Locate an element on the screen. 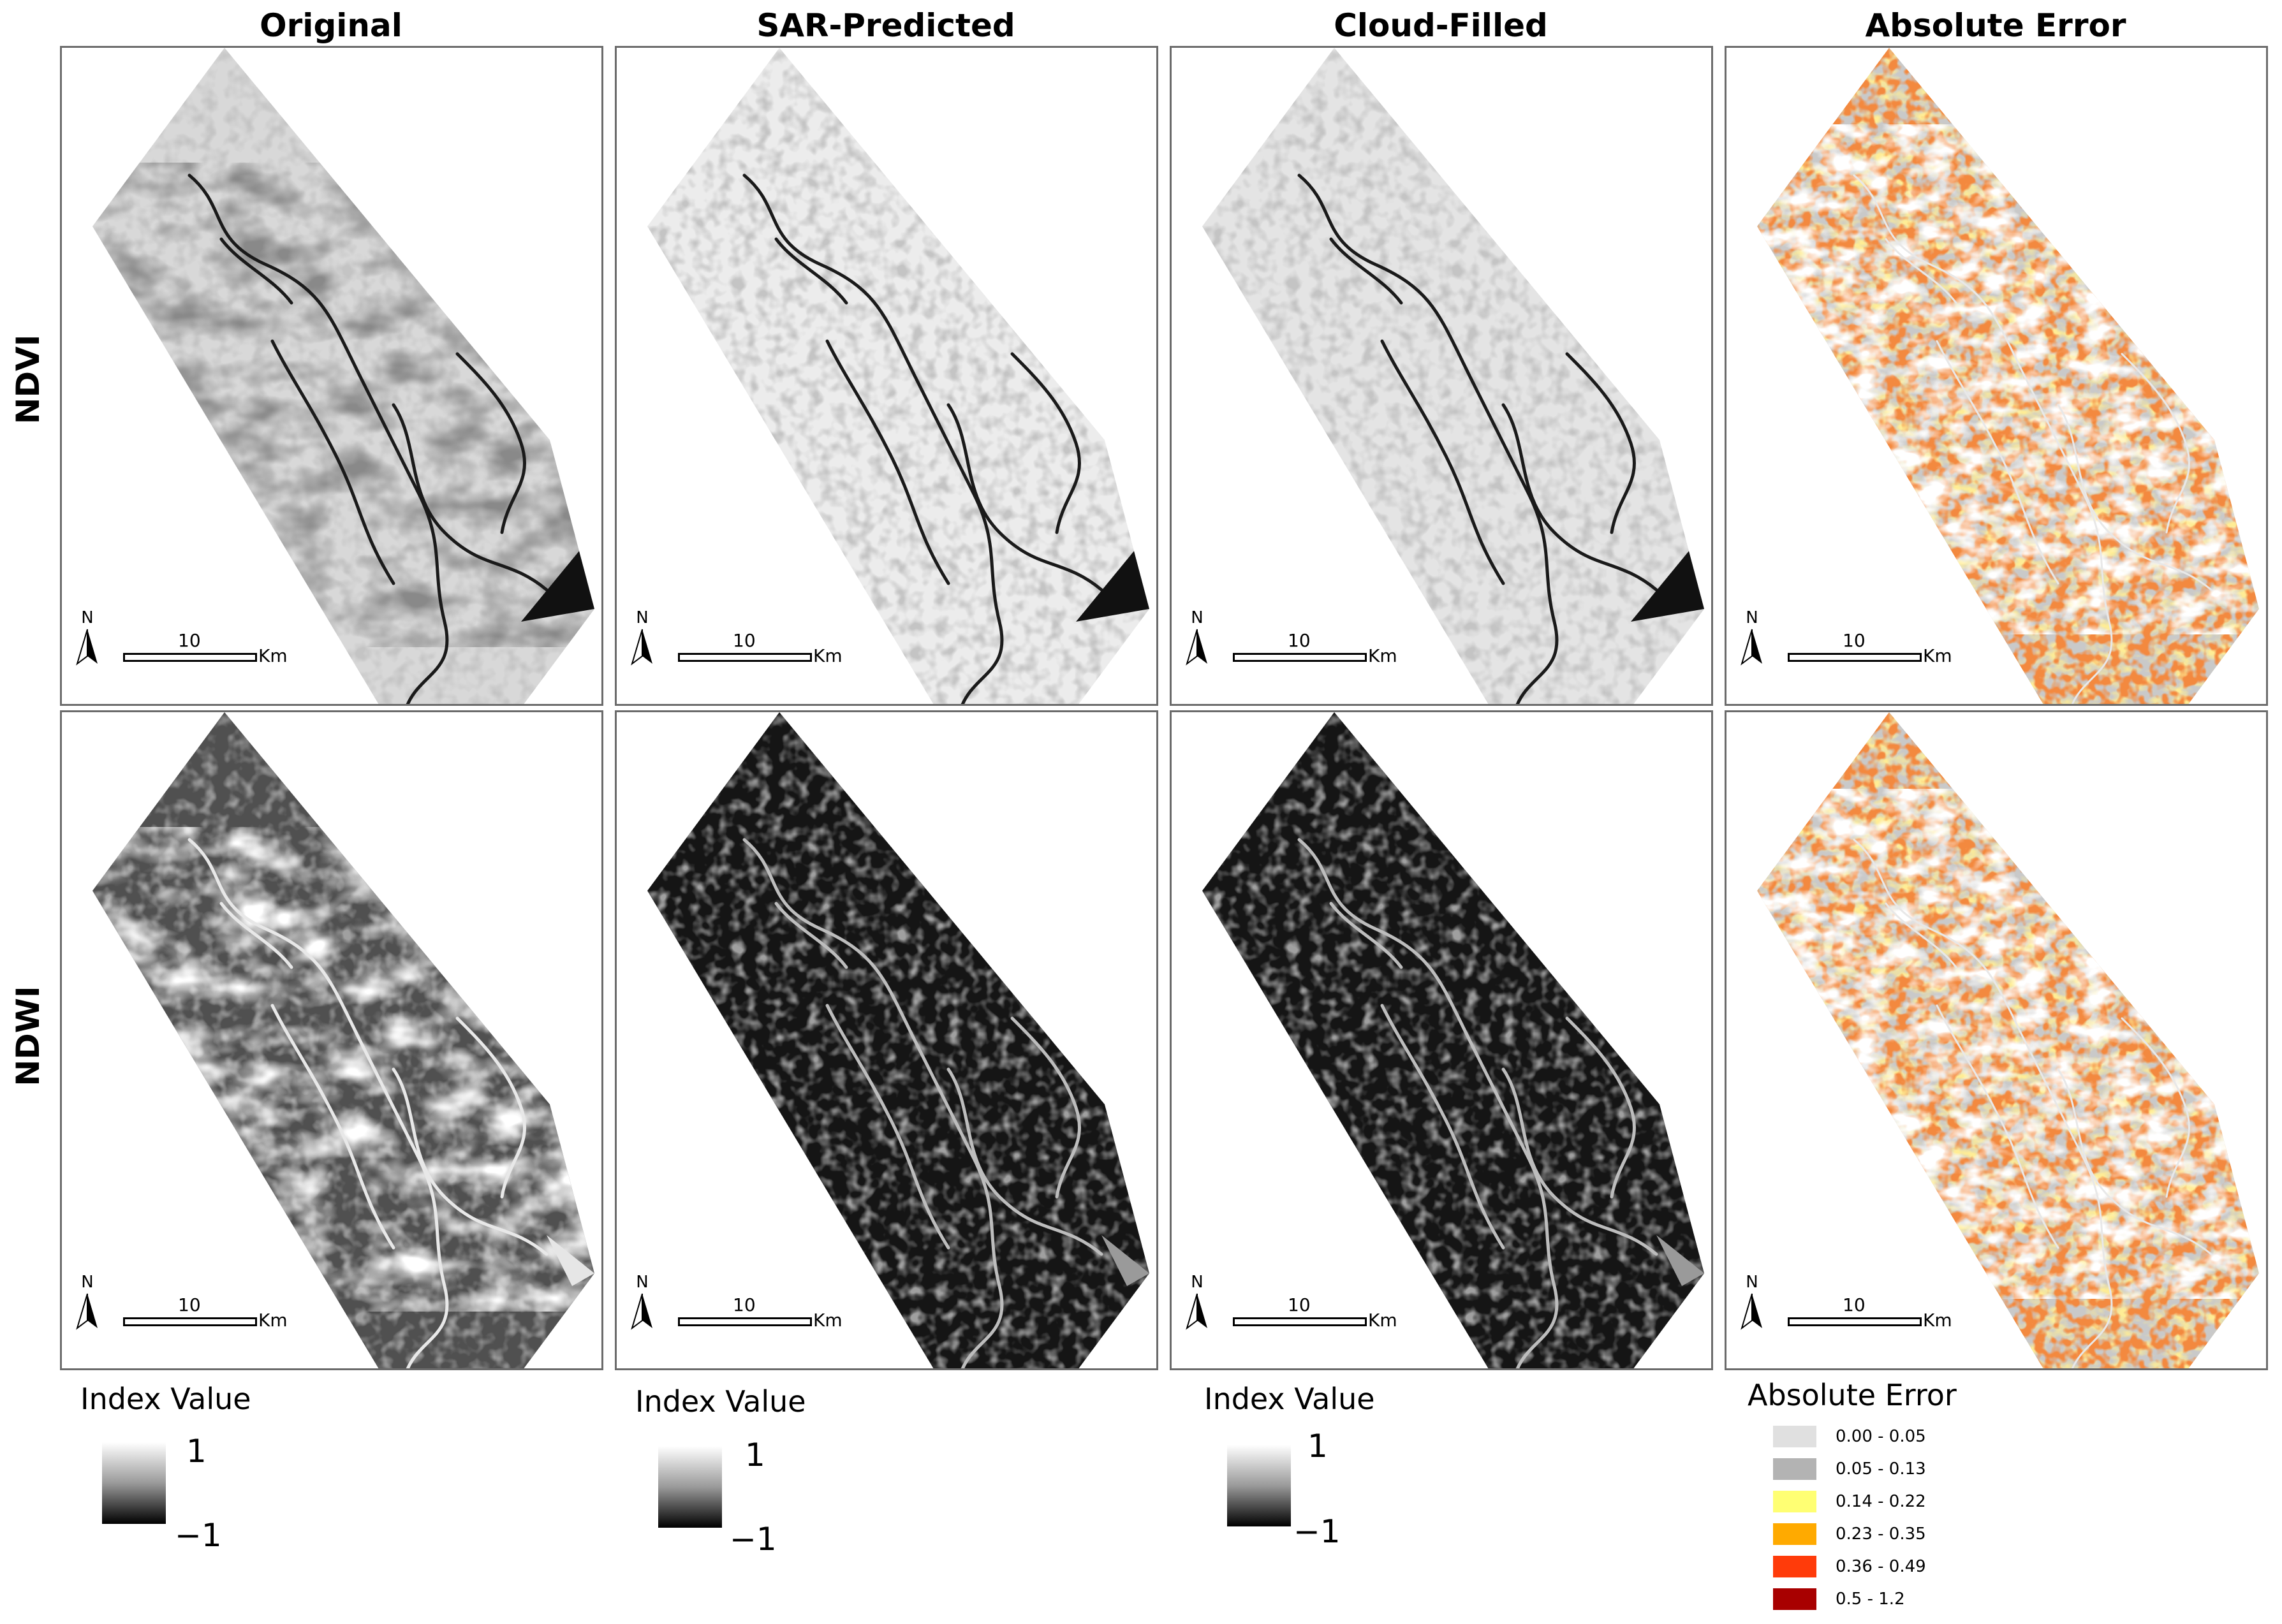 The image size is (2282, 1624). index-legend-title-3: Index Value is located at coordinates (1289, 1399).